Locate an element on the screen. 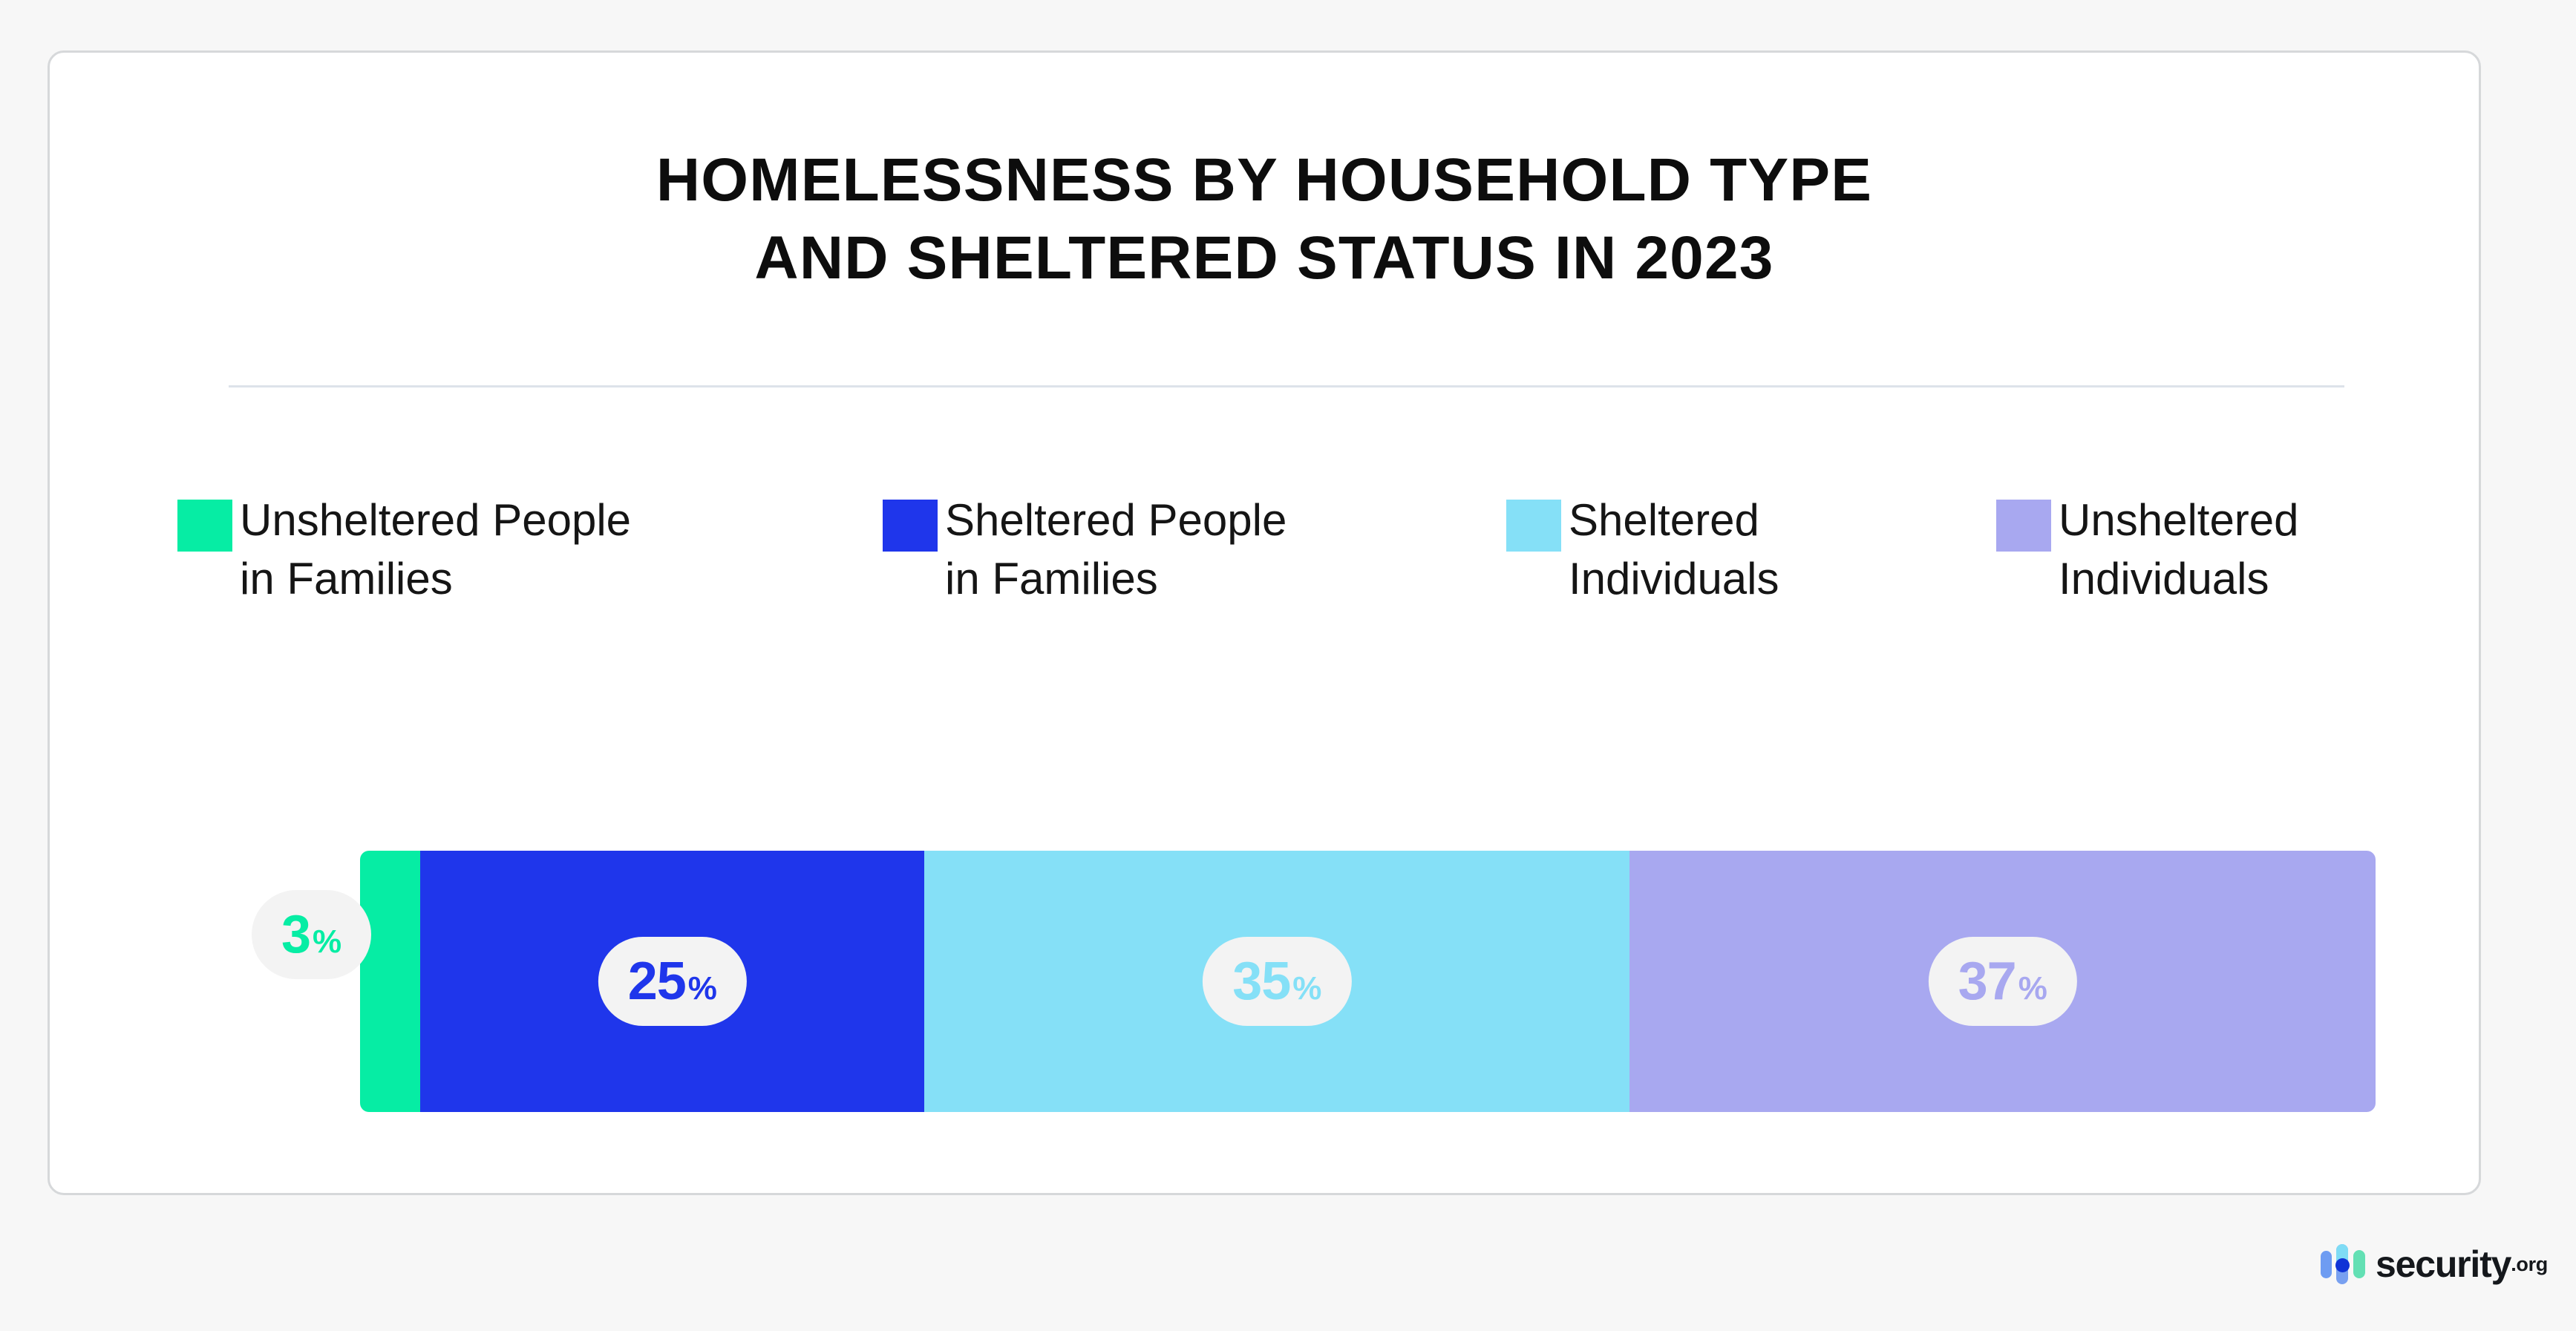 The width and height of the screenshot is (2576, 1331). data-label-value: 25 is located at coordinates (657, 981).